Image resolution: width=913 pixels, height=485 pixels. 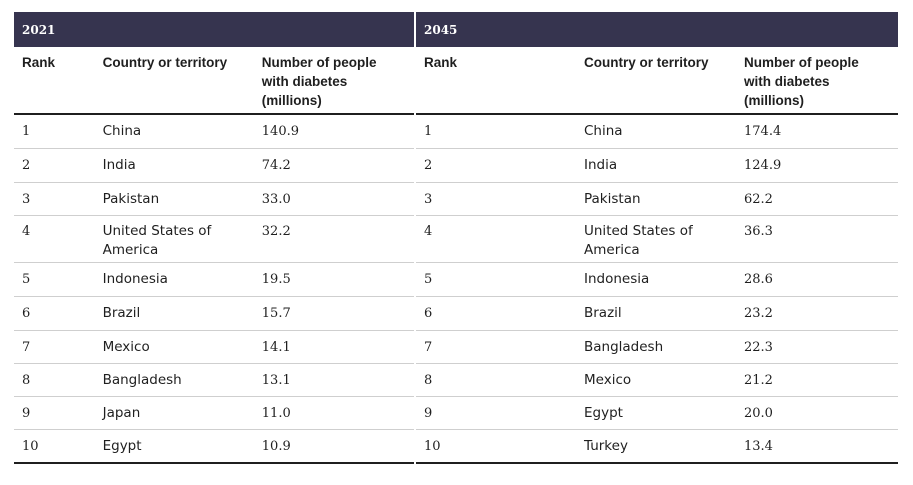 What do you see at coordinates (657, 314) in the screenshot?
I see `table-row: 6 Brazil 23.2` at bounding box center [657, 314].